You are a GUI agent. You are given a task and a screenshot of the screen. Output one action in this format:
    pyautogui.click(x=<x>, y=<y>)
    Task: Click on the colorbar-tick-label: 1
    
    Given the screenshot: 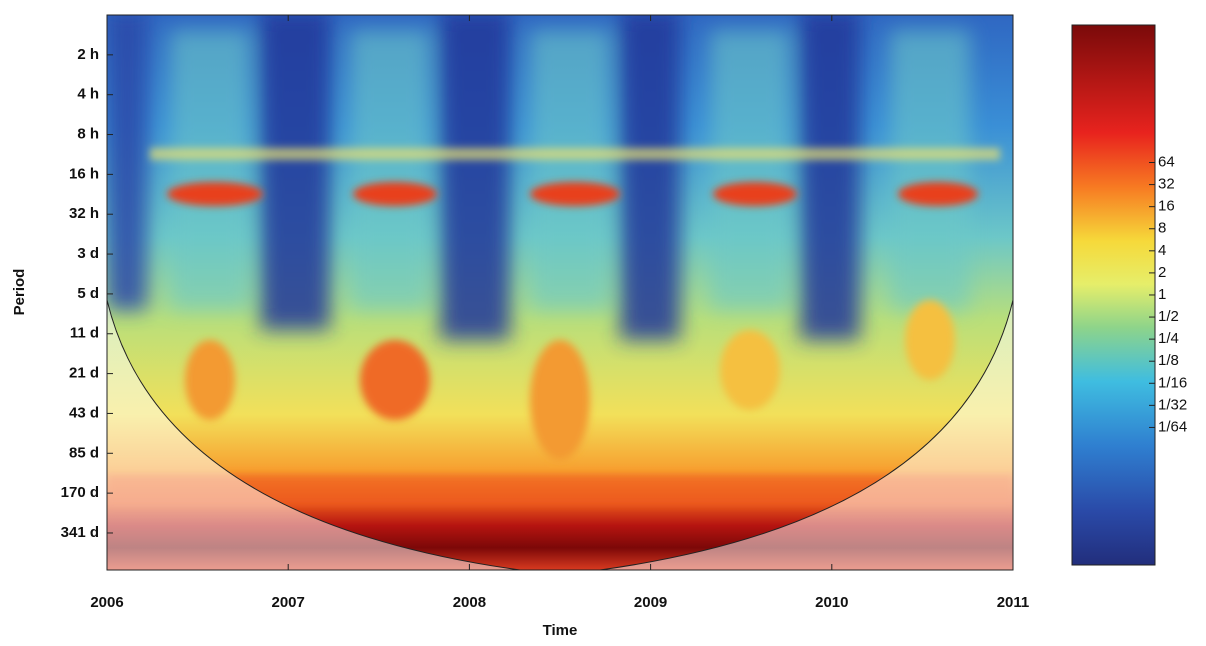 What is the action you would take?
    pyautogui.click(x=1162, y=294)
    